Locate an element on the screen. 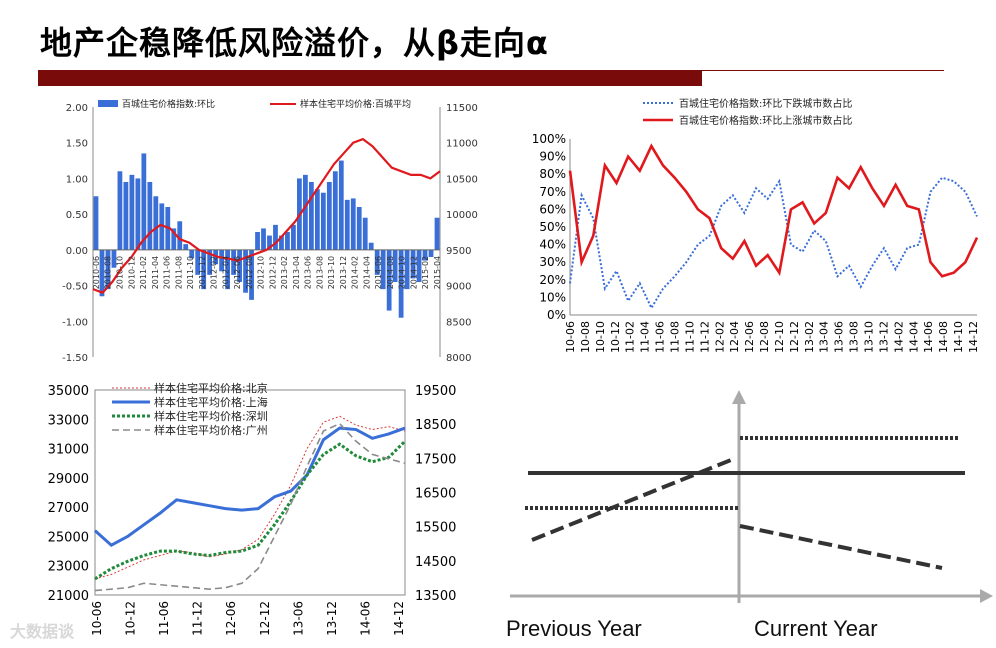 This screenshot has height=648, width=996. legend-swatch-bar is located at coordinates (108, 103).